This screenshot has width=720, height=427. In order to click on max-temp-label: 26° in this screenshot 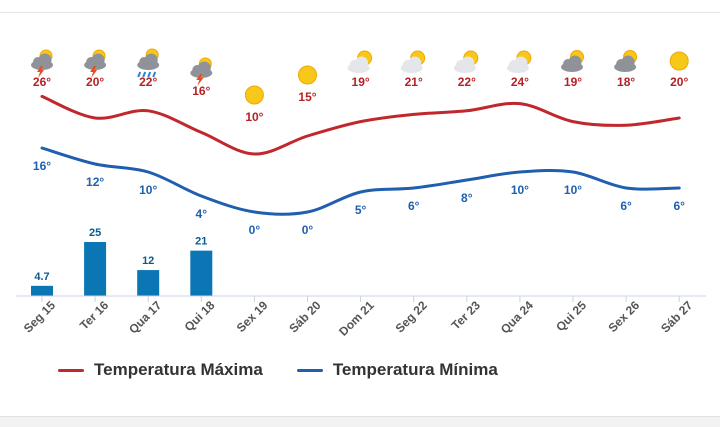, I will do `click(42, 82)`.